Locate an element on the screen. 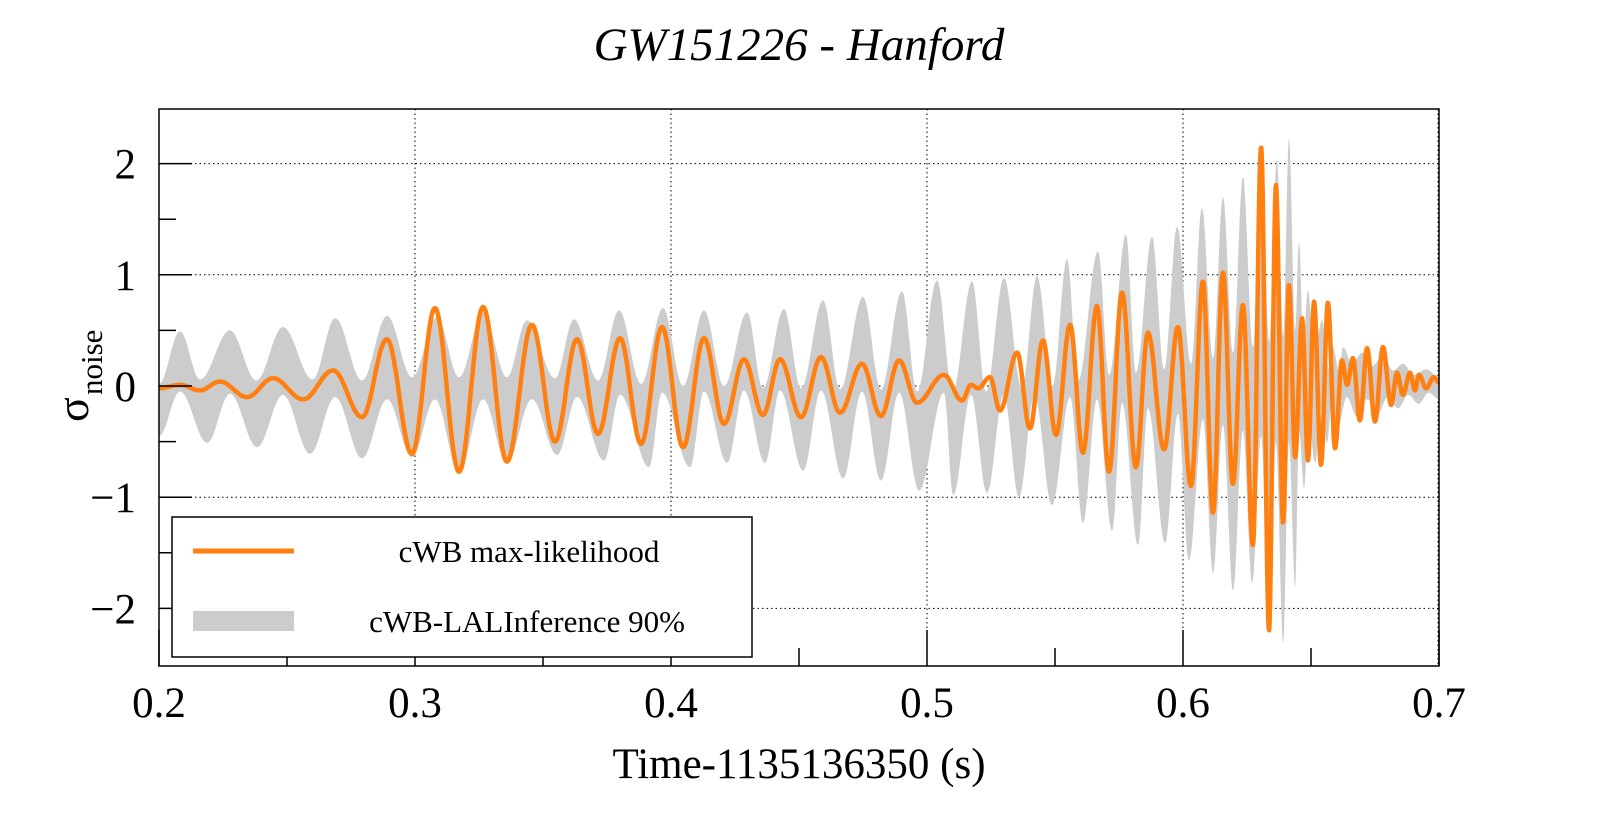 Image resolution: width=1599 pixels, height=813 pixels. legend: cWB max-likelihood cWB-LALInference 90% is located at coordinates (462, 587).